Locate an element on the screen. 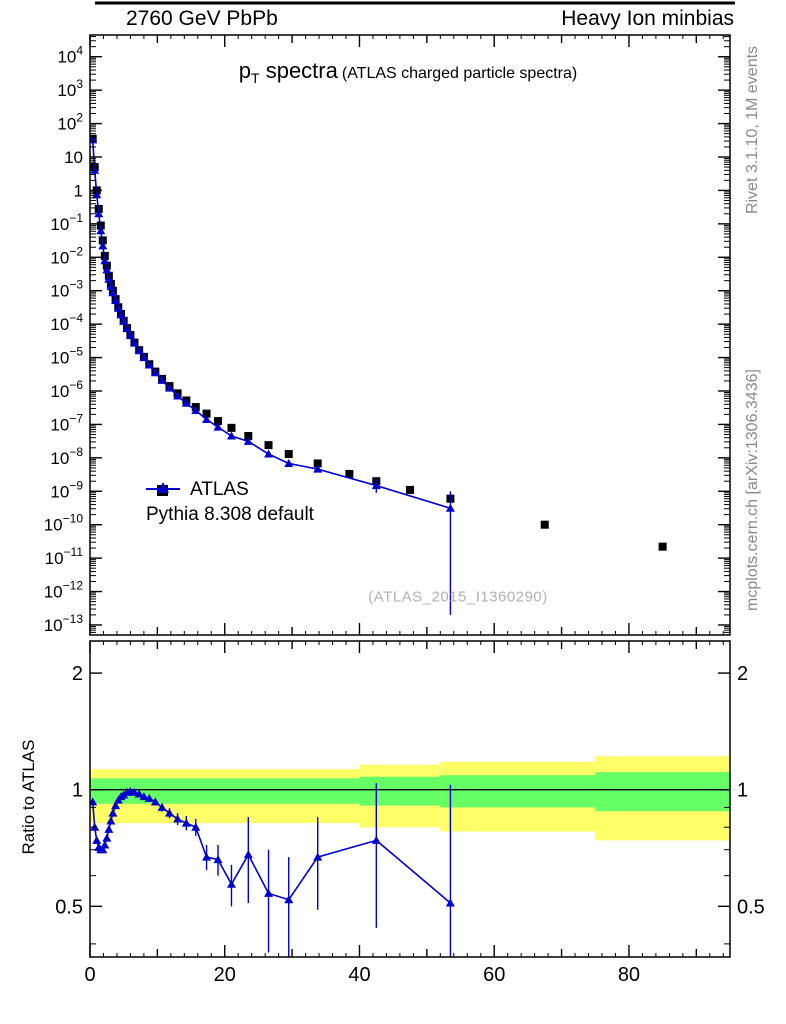  process-label: Heavy Ion minbias is located at coordinates (647, 18).